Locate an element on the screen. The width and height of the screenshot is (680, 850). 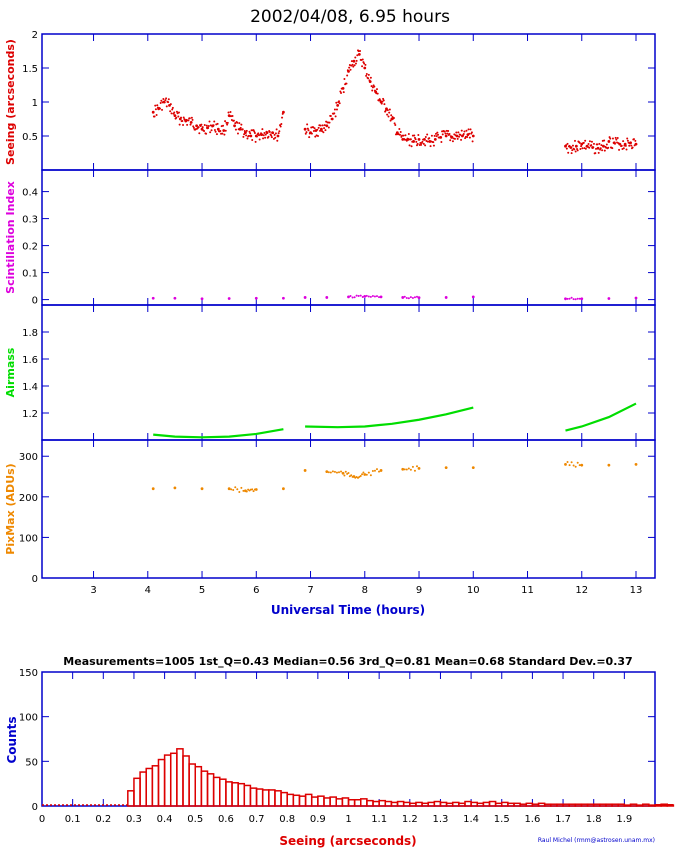
histogram-xtick-label: 0.5 is located at coordinates (195, 819).